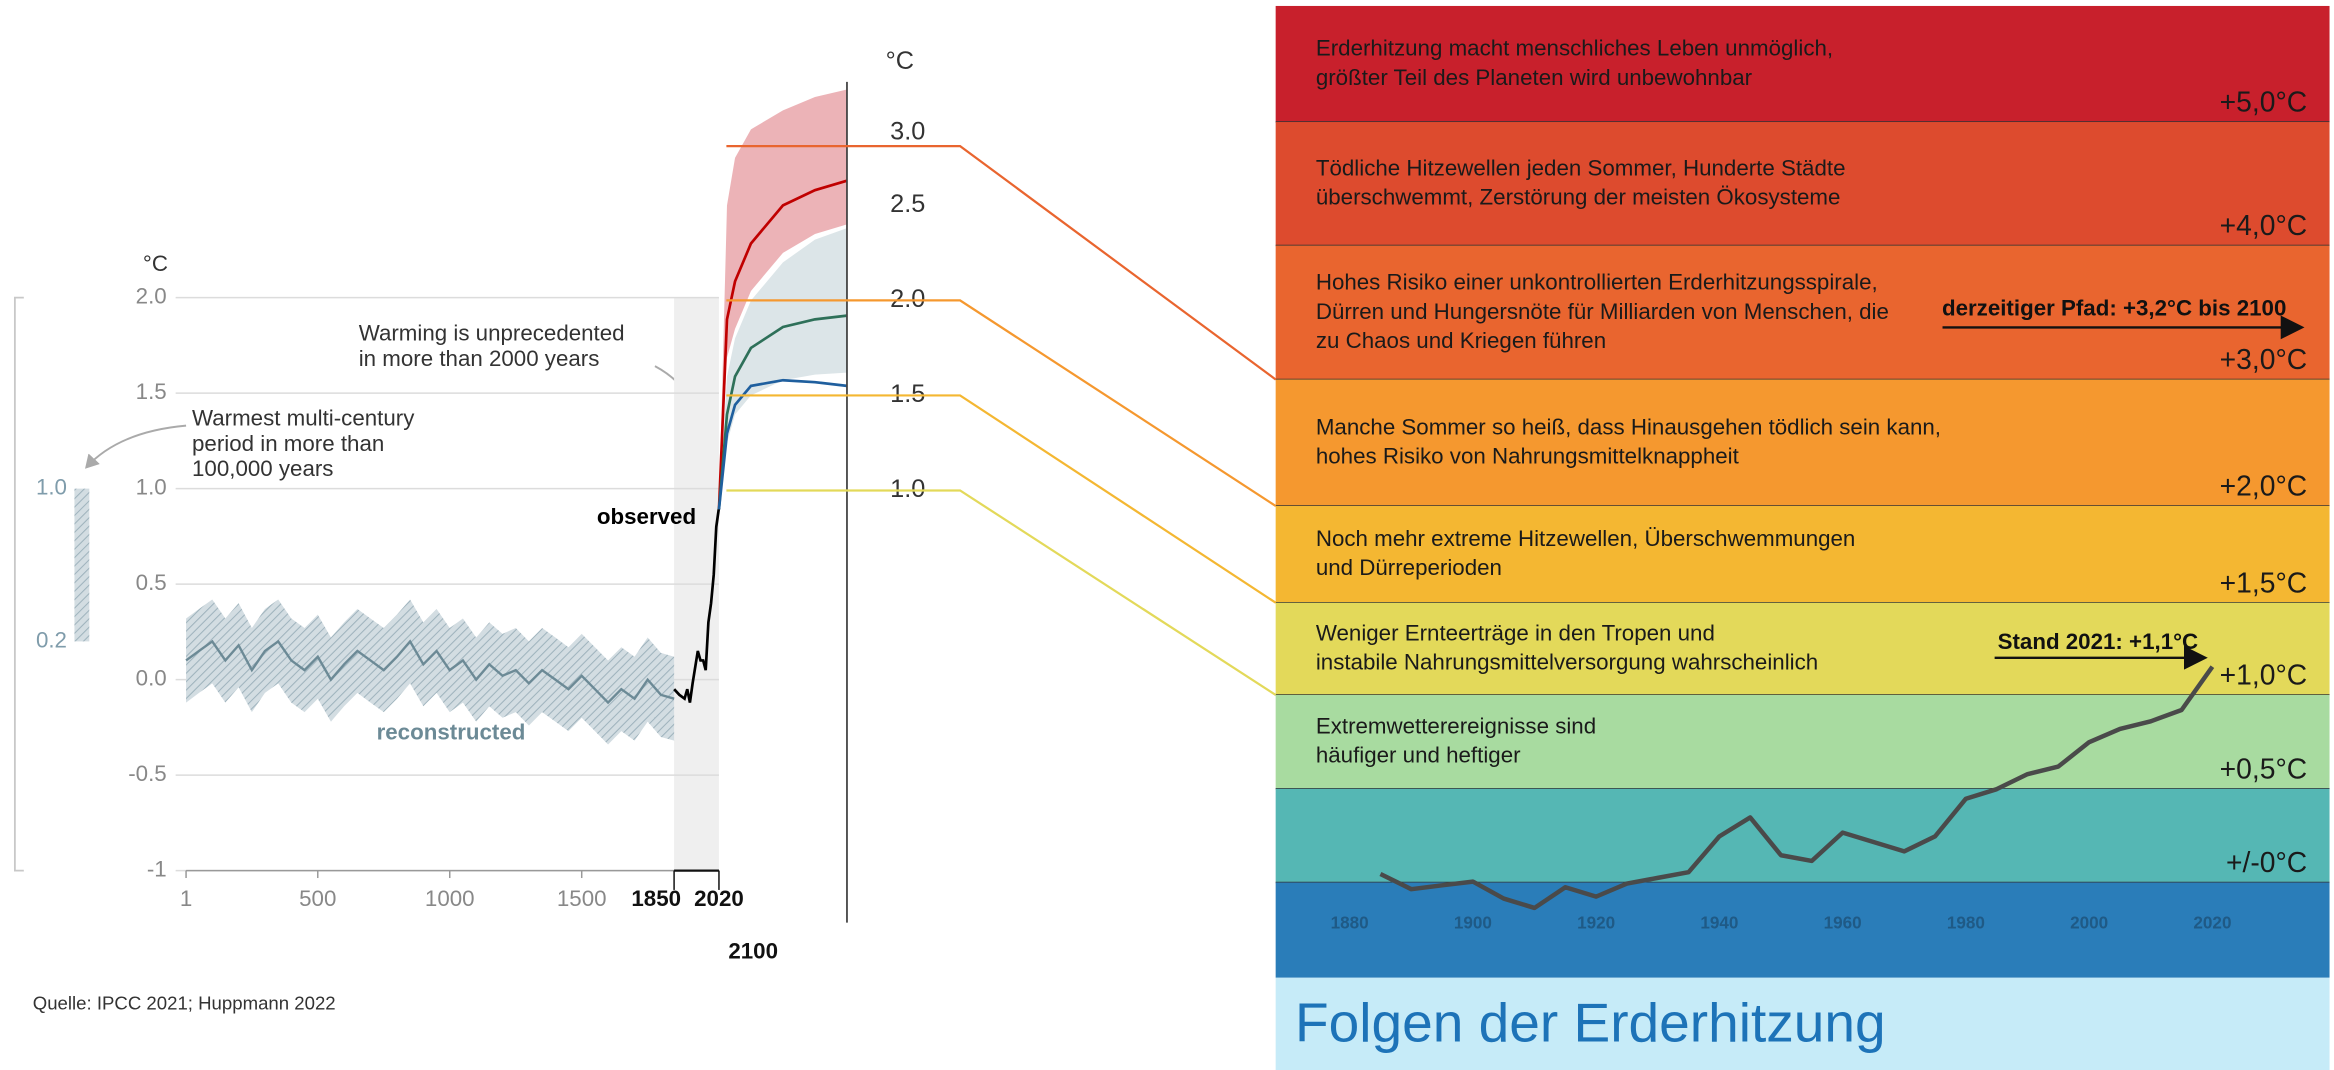 The width and height of the screenshot is (2334, 1070). I want to click on axis-band, so click(1802, 930).